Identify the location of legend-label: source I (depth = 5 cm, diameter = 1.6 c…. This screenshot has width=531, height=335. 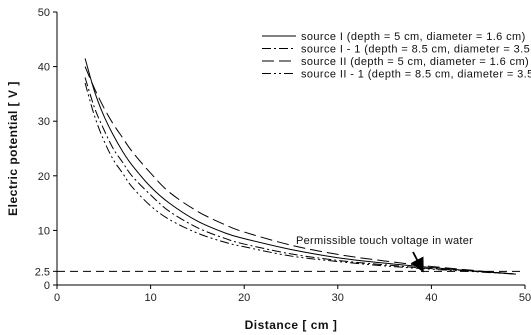
(413, 37).